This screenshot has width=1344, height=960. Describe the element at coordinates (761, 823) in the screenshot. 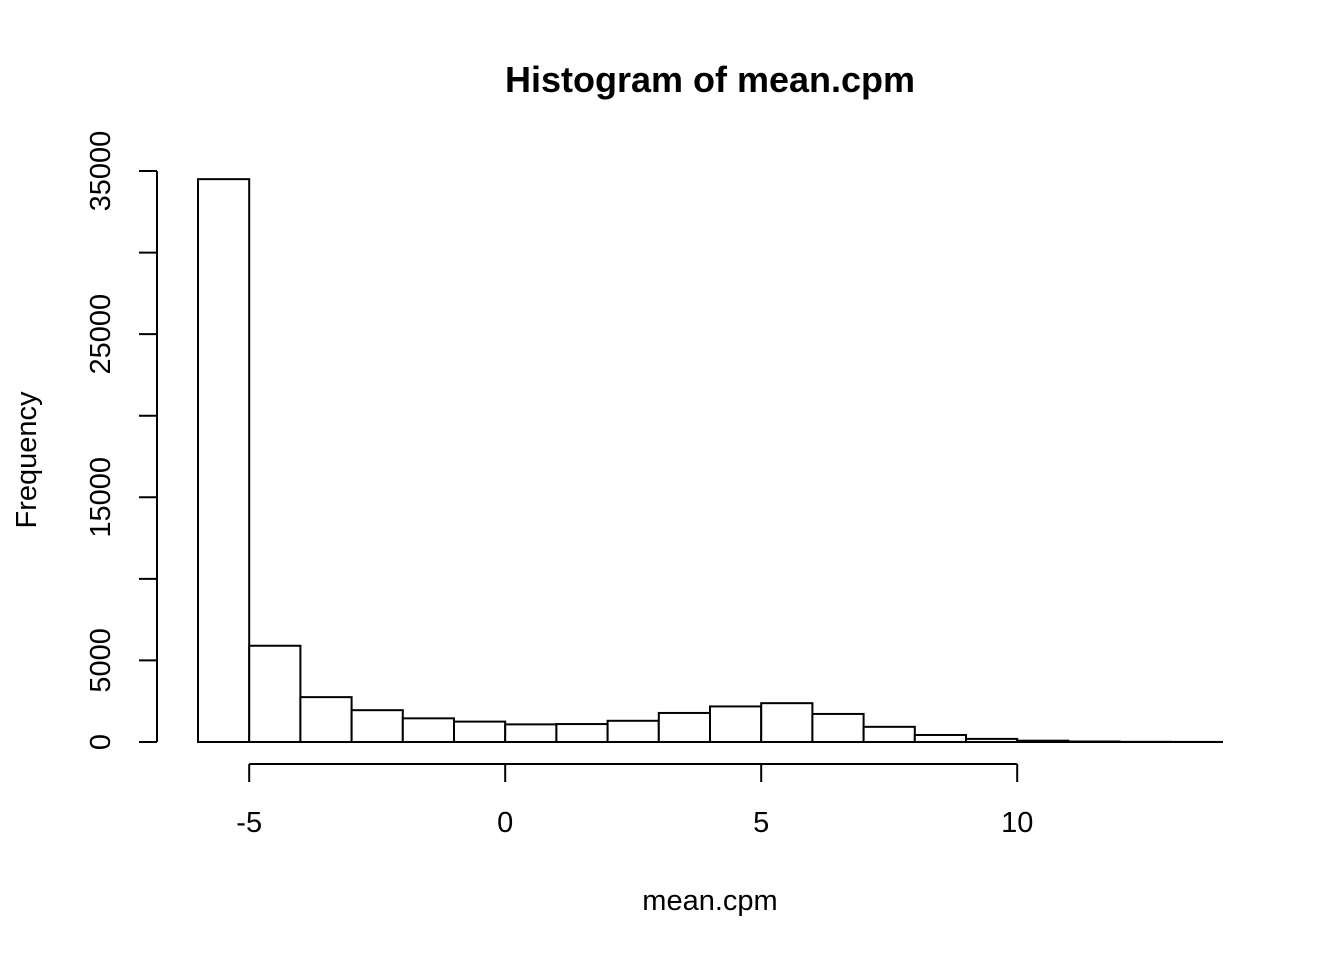

I see `x-tick-label-2: 5` at that location.